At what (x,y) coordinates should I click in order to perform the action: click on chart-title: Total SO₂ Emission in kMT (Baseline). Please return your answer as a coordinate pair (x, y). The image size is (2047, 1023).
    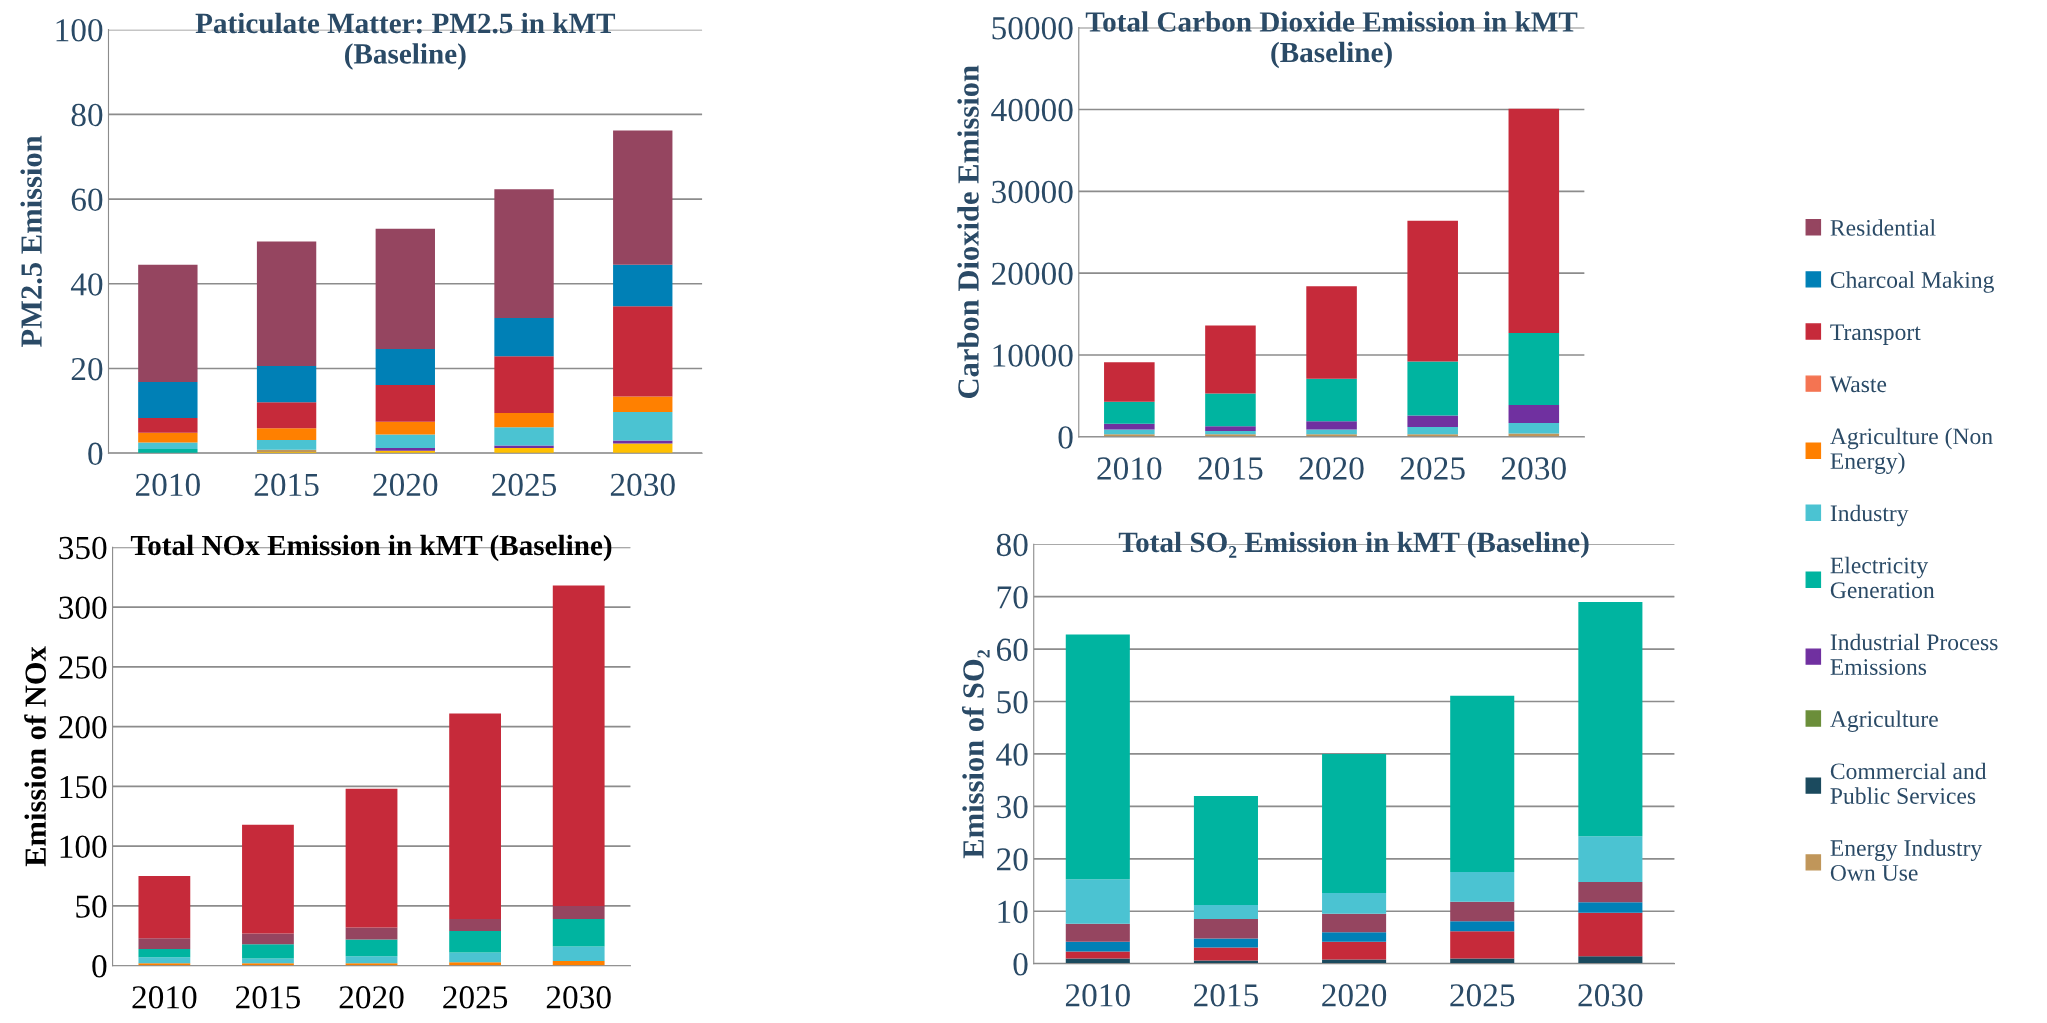
    Looking at the image, I should click on (1353, 545).